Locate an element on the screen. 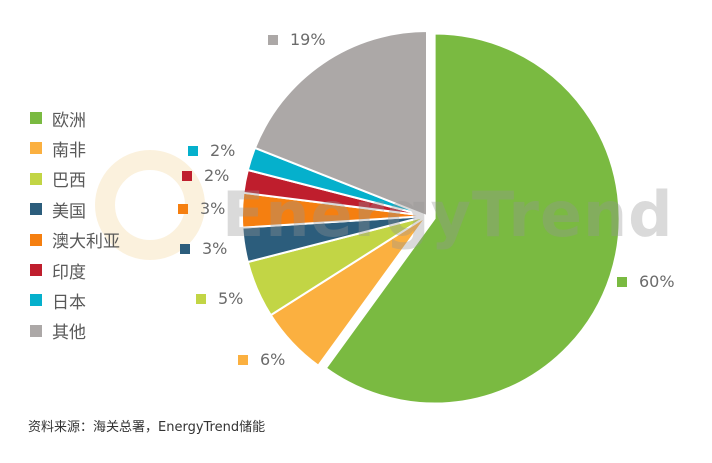 The height and width of the screenshot is (463, 712). watermark-logo-icon is located at coordinates (150, 205).